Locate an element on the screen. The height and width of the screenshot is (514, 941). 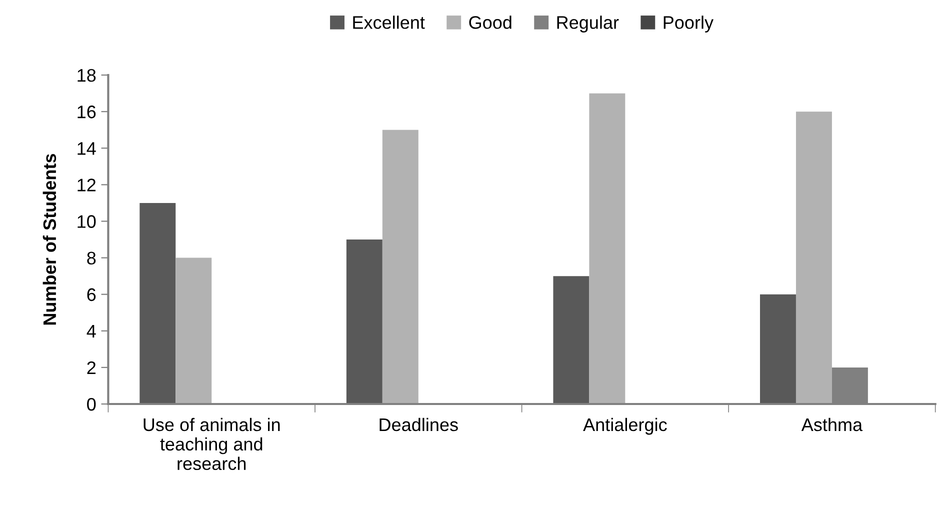
y-tick-label: 8 is located at coordinates (91, 258).